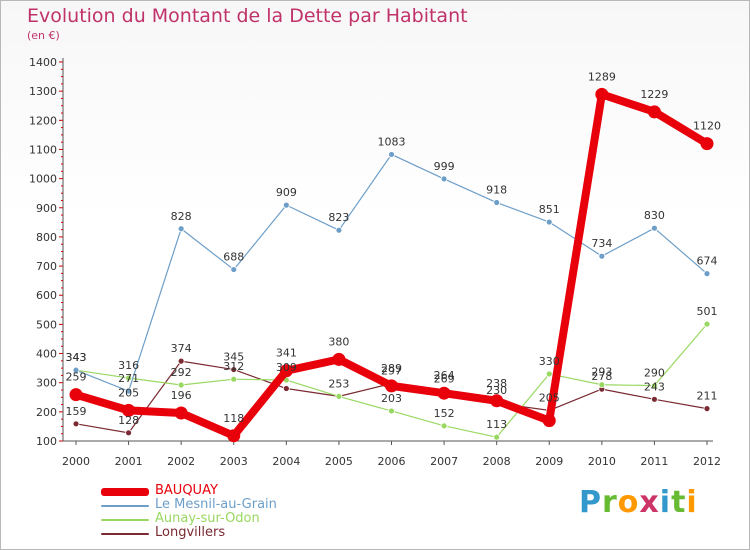 The height and width of the screenshot is (550, 750). Describe the element at coordinates (128, 365) in the screenshot. I see `data-label: 316` at that location.